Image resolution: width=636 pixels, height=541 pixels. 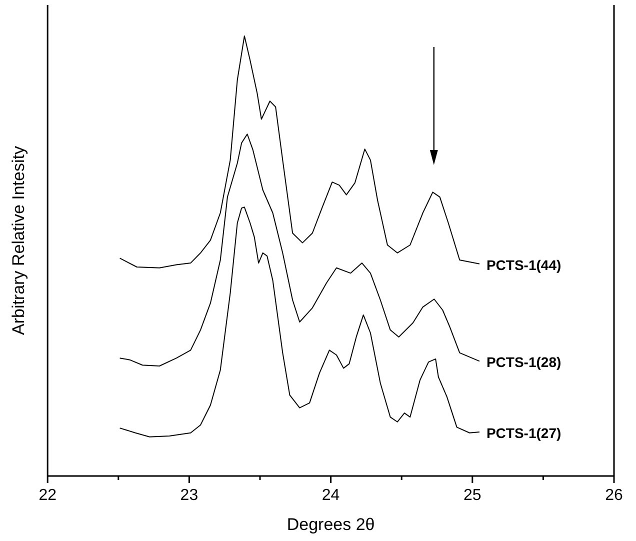 What do you see at coordinates (524, 264) in the screenshot?
I see `series-label: PCTS-1(44)` at bounding box center [524, 264].